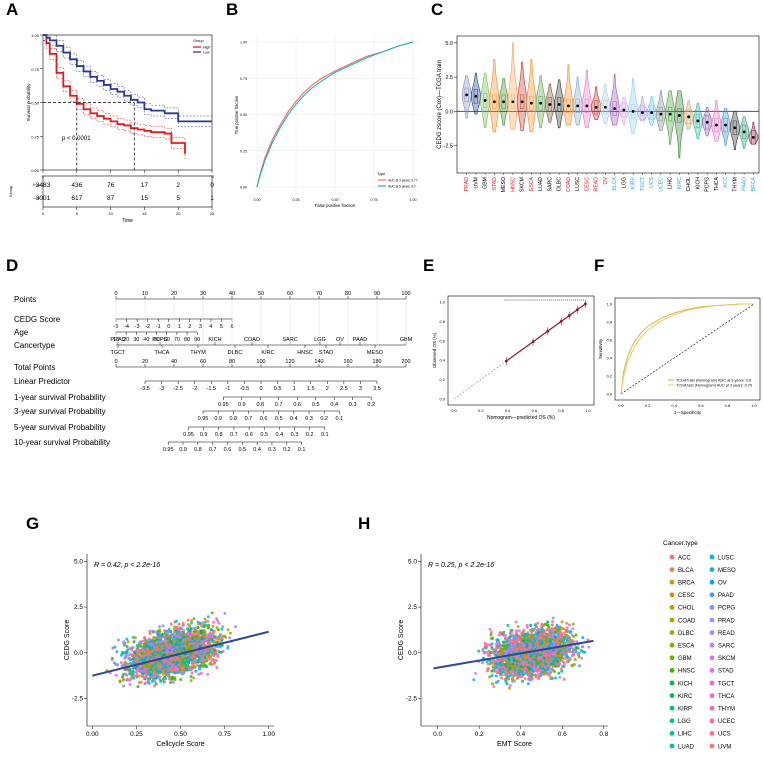  I want to click on mean-dot-PRAD, so click(467, 95).